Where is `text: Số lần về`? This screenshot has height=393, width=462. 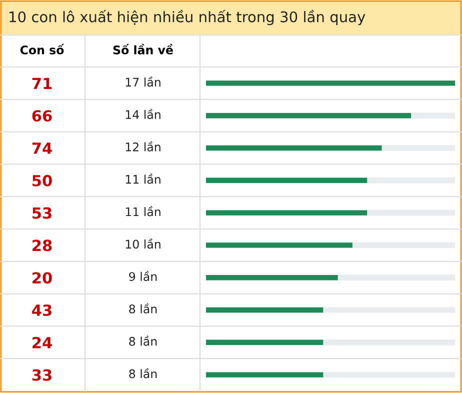 text: Số lần về is located at coordinates (143, 49).